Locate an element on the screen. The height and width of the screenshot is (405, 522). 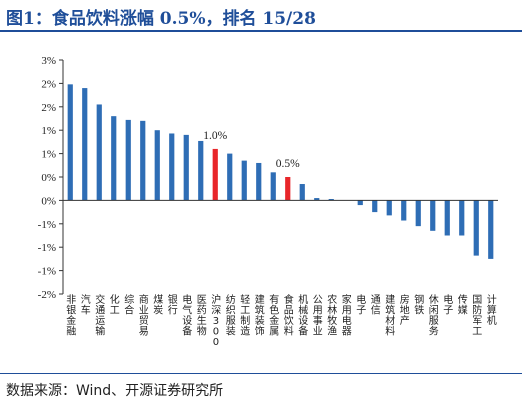
x-tick-label: 非银金融 is located at coordinates (71, 316).